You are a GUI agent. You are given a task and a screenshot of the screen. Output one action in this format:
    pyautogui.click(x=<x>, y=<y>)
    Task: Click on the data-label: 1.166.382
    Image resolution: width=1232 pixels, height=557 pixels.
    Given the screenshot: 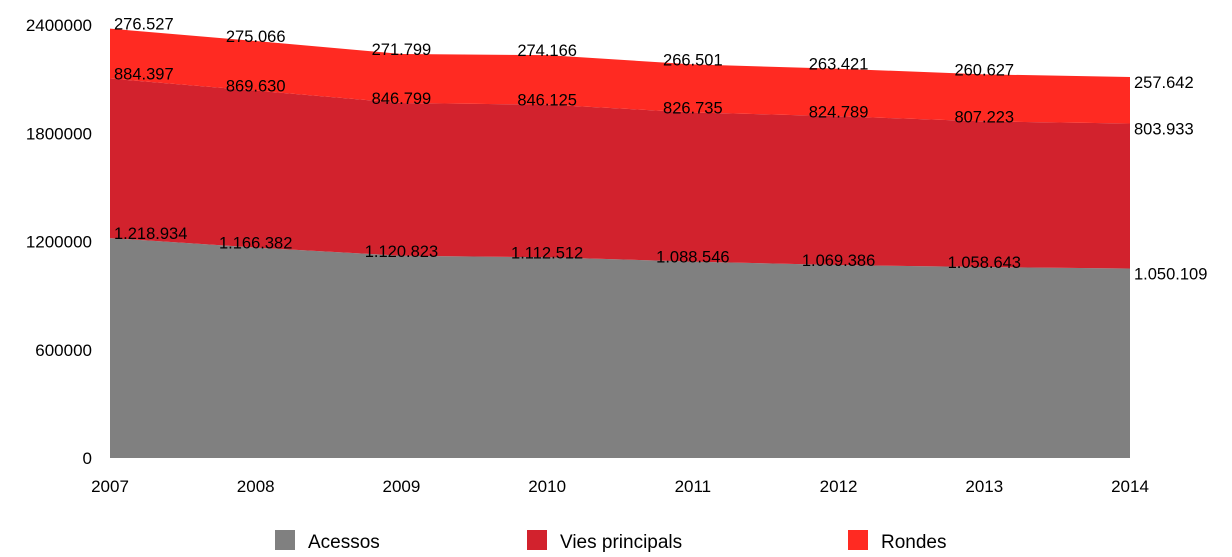 What is the action you would take?
    pyautogui.click(x=255, y=244)
    